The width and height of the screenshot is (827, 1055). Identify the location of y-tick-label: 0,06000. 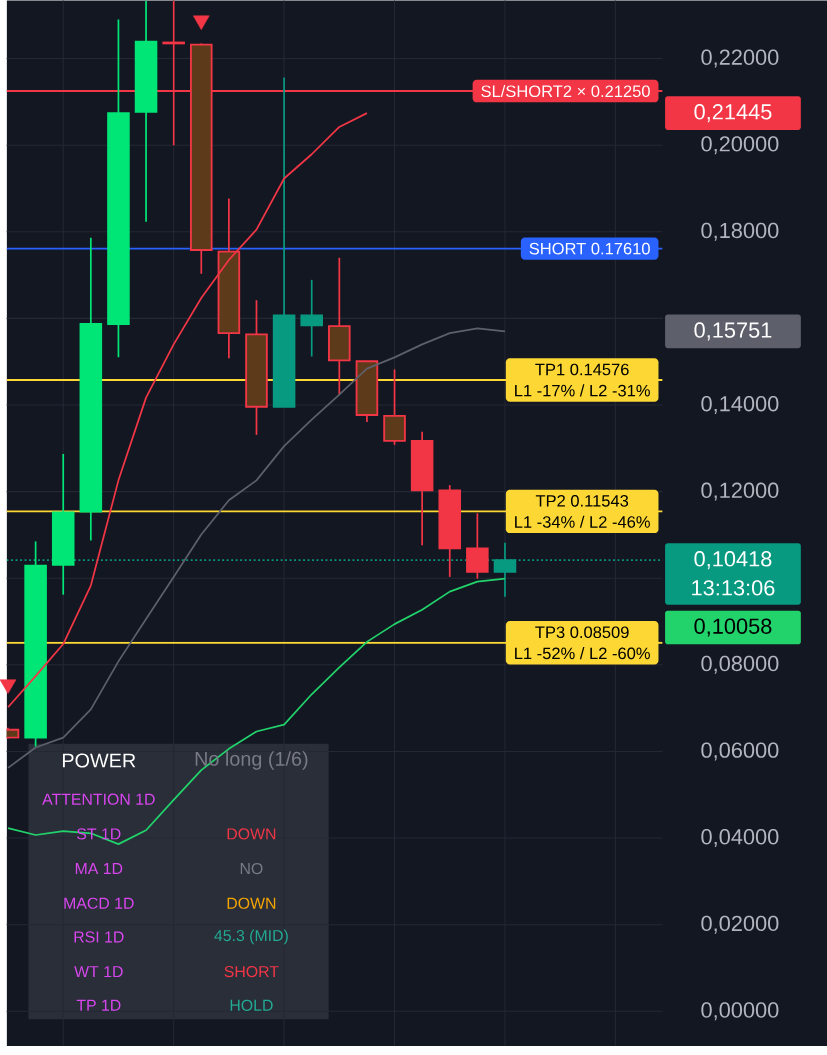
(740, 751).